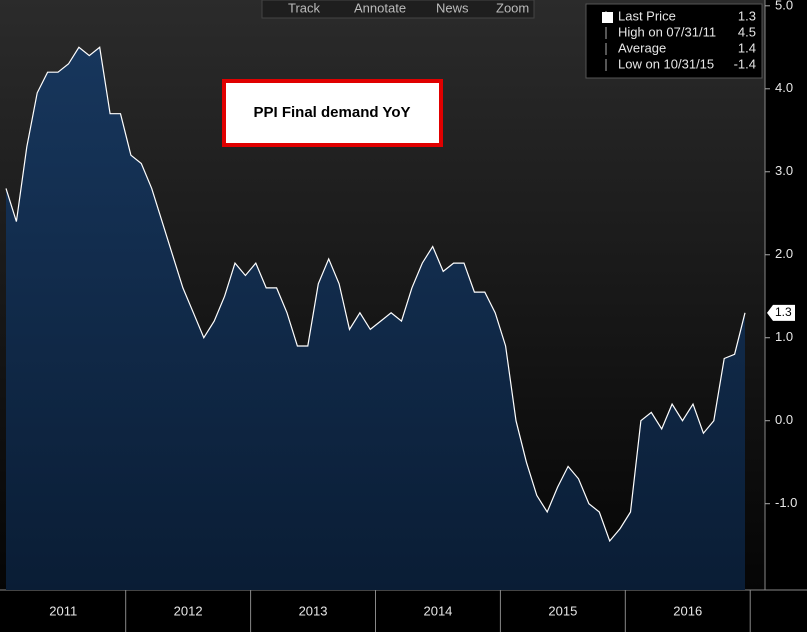  Describe the element at coordinates (784, 170) in the screenshot. I see `y-tick-label: 3.0` at that location.